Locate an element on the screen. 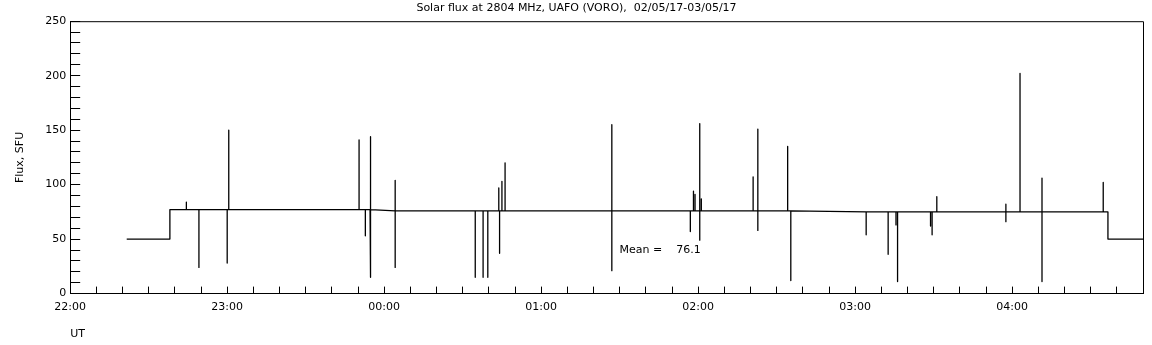 Image resolution: width=1152 pixels, height=345 pixels. x-tick-label: 23:00 is located at coordinates (227, 307).